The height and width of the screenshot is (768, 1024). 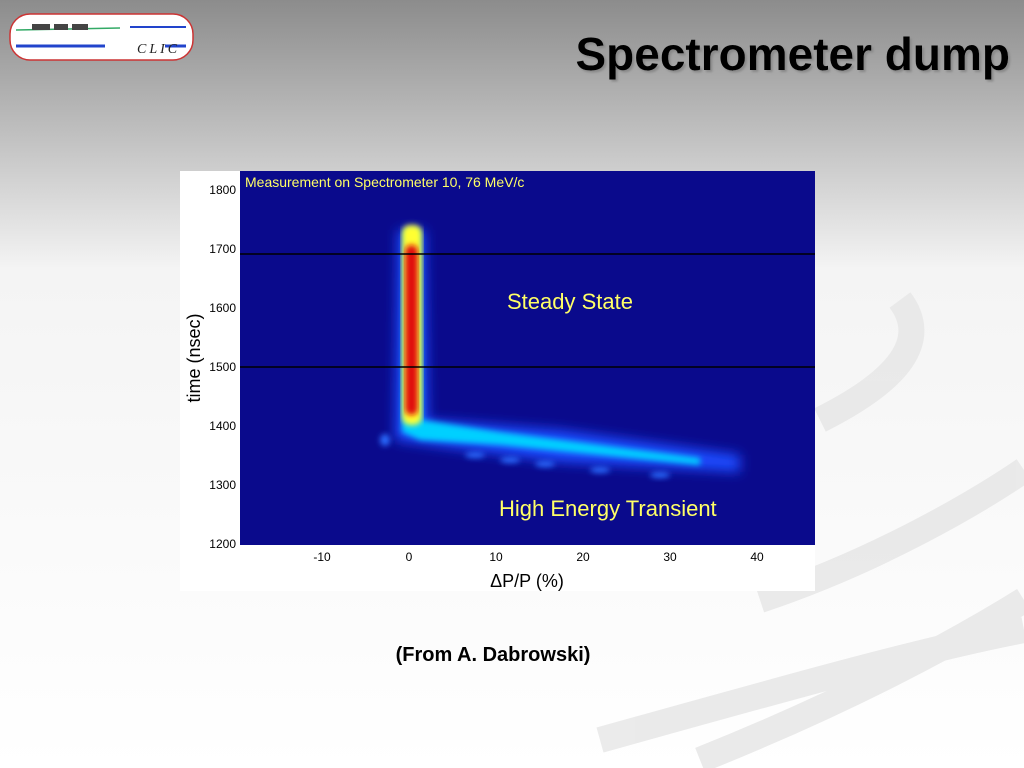 I want to click on x-tick-label: 20, so click(x=583, y=557).